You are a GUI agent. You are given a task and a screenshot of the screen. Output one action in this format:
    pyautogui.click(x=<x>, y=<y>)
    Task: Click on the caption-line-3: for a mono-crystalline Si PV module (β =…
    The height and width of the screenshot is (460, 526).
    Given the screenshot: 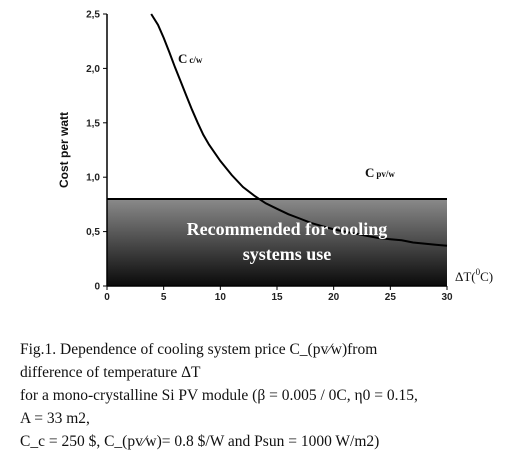 What is the action you would take?
    pyautogui.click(x=219, y=395)
    